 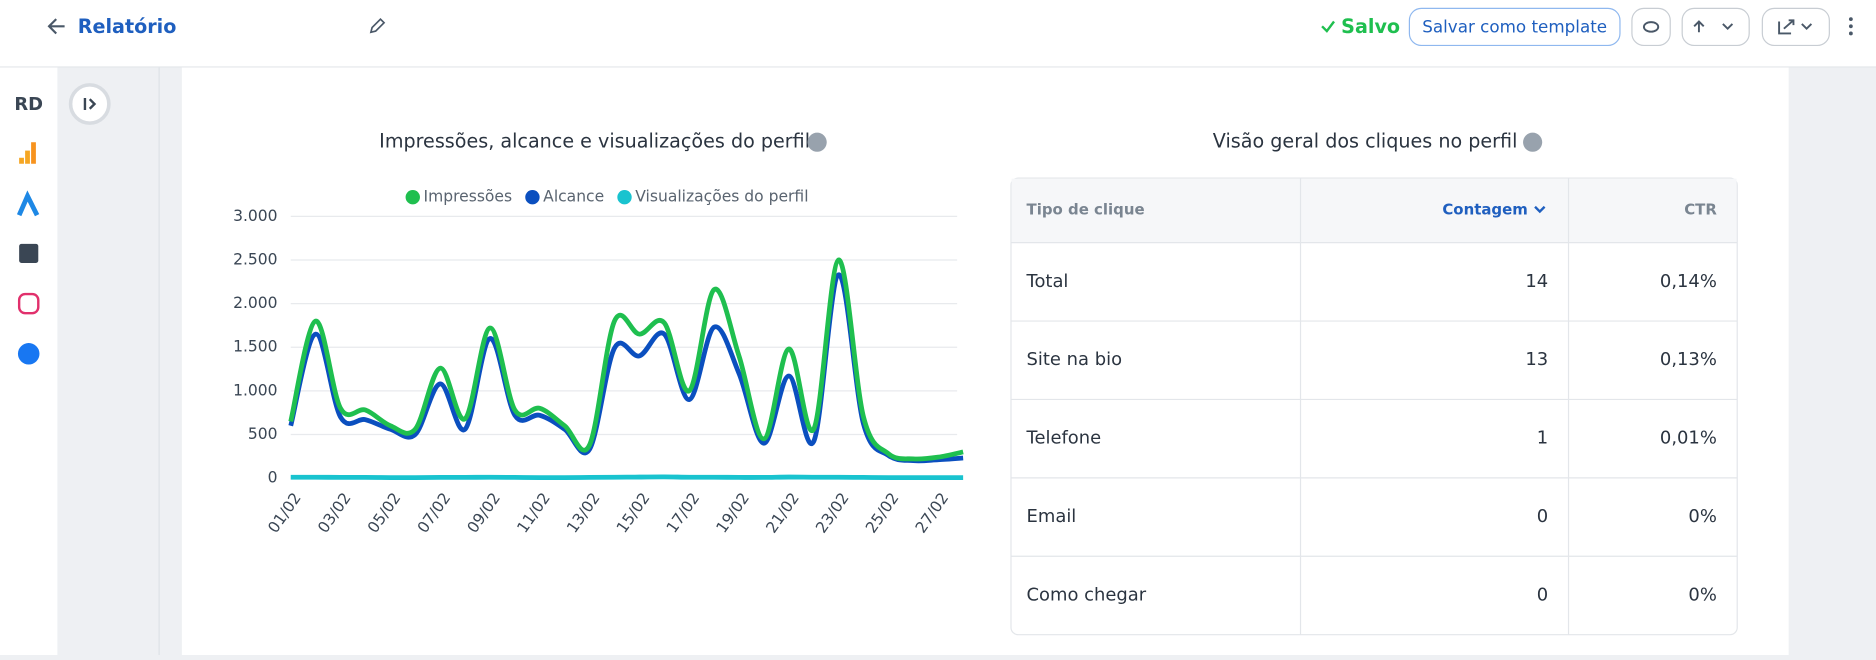 I want to click on table-cell: 0,14%, so click(x=1688, y=281).